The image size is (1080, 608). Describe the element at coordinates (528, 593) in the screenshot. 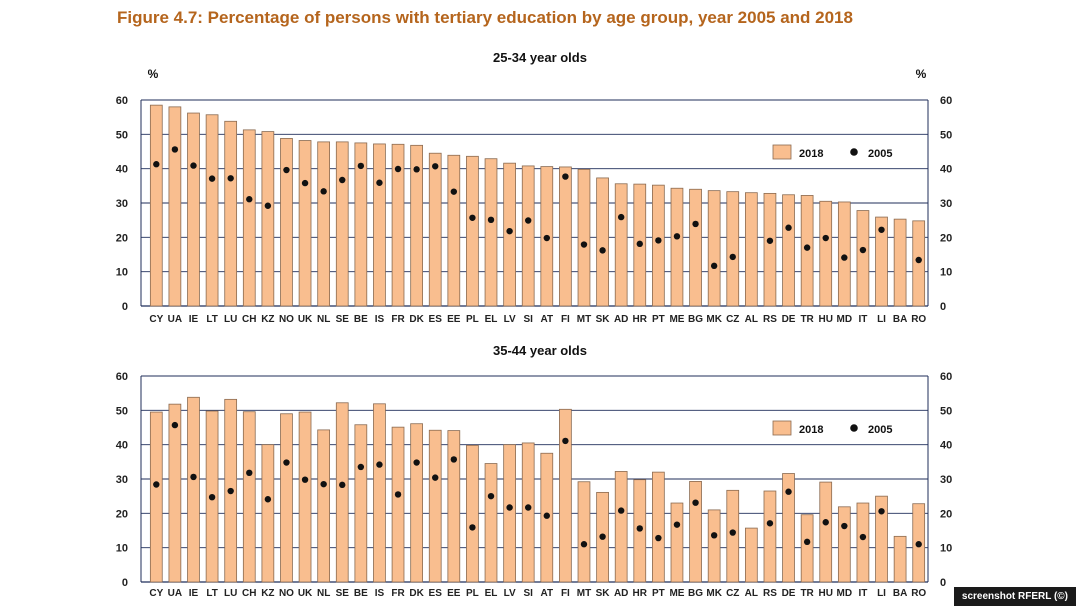

I see `x-tick-label: SI` at that location.